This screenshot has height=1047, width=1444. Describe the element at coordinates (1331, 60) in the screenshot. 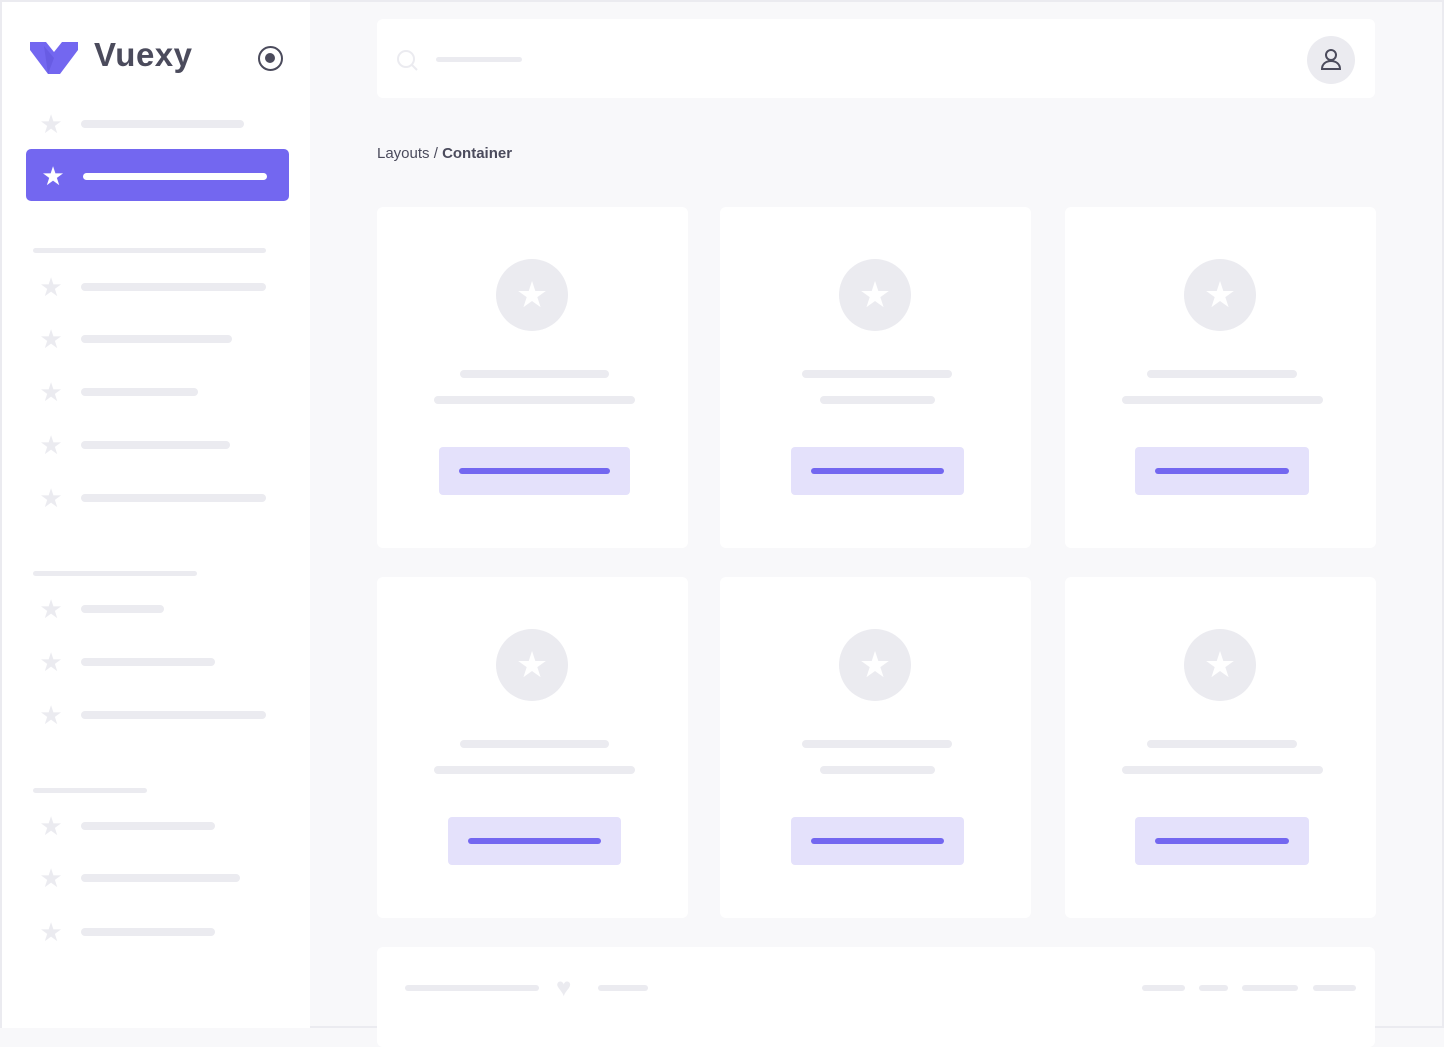

I see `user-avatar` at that location.